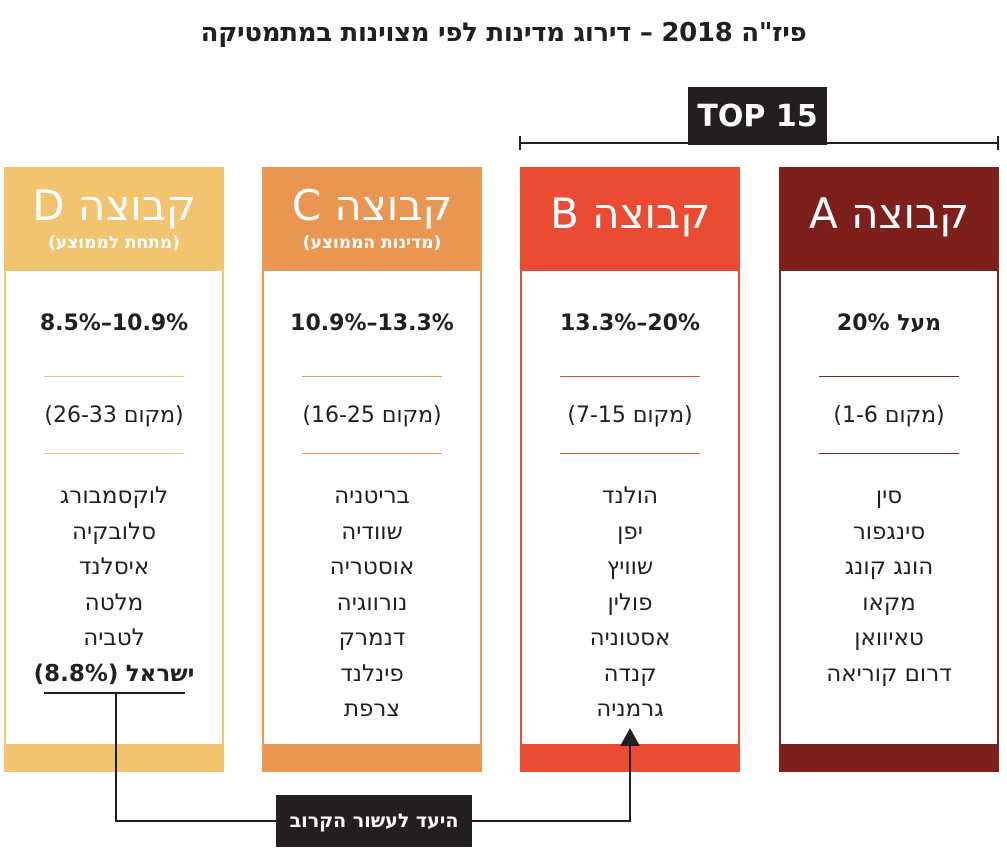 The width and height of the screenshot is (1007, 858). What do you see at coordinates (114, 638) in the screenshot?
I see `country-item: לטביה` at bounding box center [114, 638].